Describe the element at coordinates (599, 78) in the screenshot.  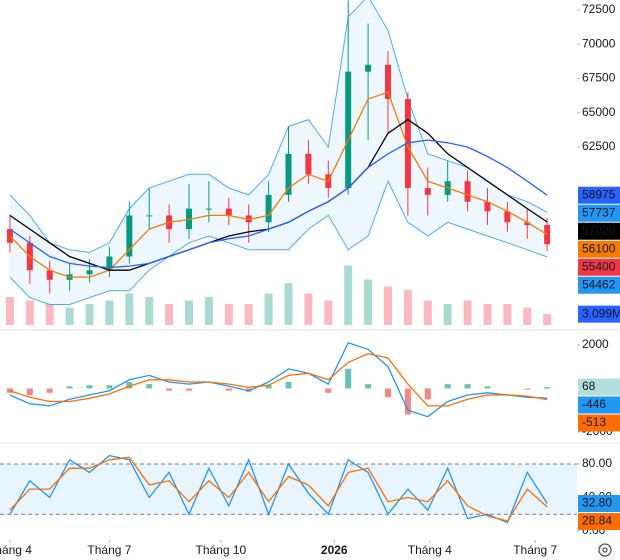
I see `y-tick-label: 67500` at that location.